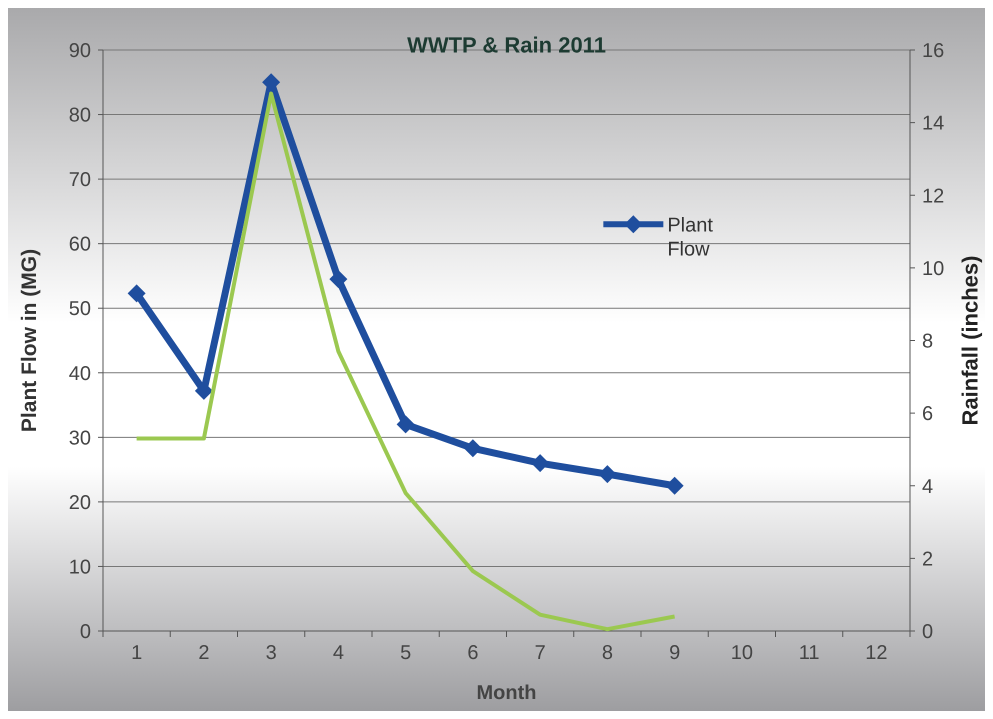  I want to click on y-tick-label: 30, so click(79, 438).